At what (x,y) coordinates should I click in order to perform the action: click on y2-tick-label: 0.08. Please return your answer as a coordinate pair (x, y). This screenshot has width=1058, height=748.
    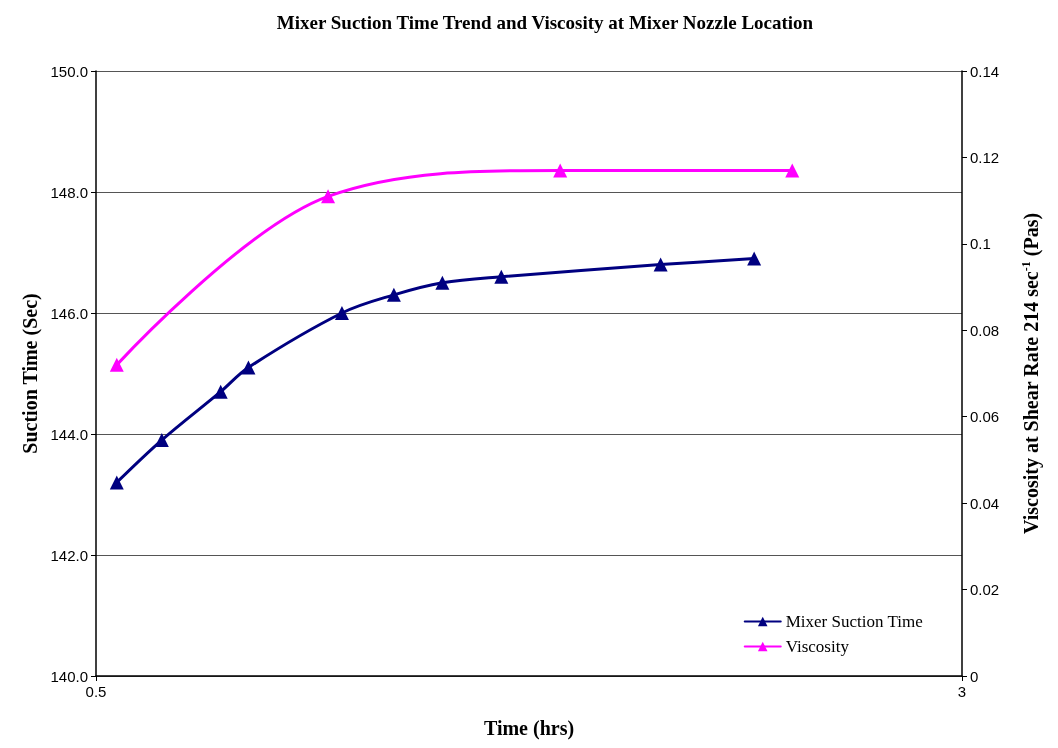
    Looking at the image, I should click on (985, 330).